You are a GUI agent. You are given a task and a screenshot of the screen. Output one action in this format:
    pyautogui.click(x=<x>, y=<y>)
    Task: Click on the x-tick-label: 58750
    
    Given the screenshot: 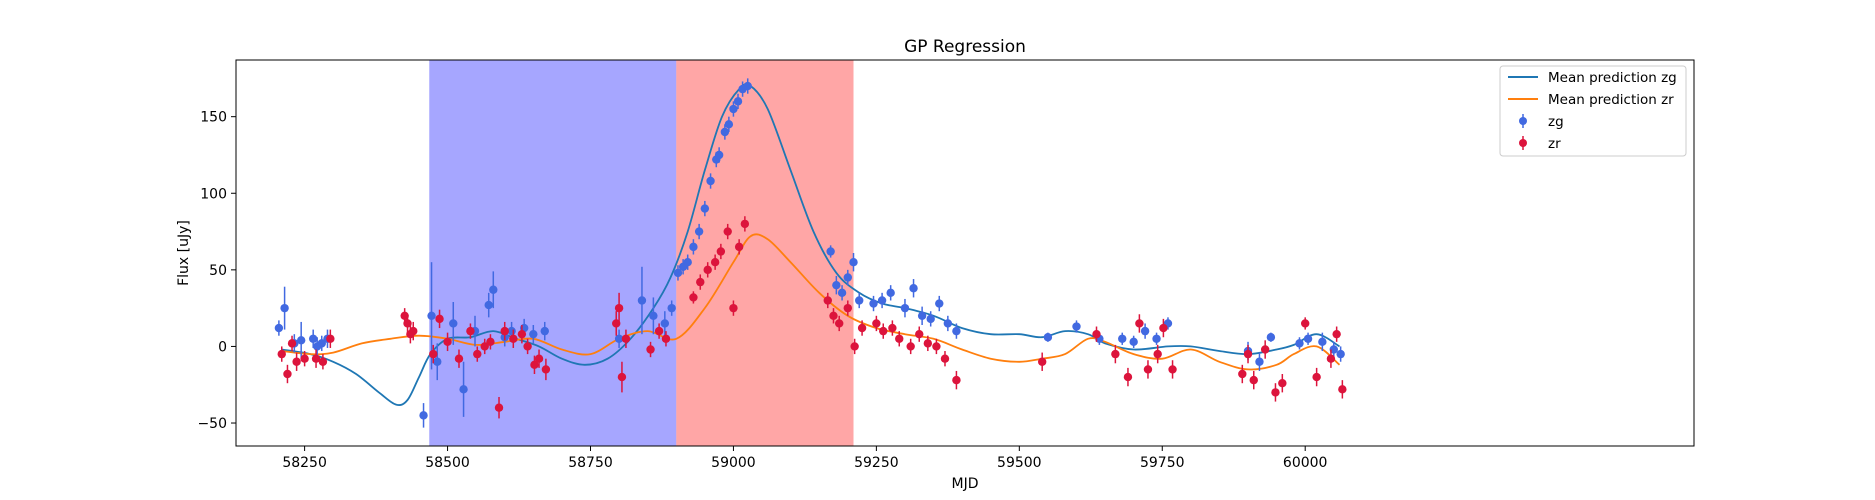 What is the action you would take?
    pyautogui.click(x=590, y=463)
    